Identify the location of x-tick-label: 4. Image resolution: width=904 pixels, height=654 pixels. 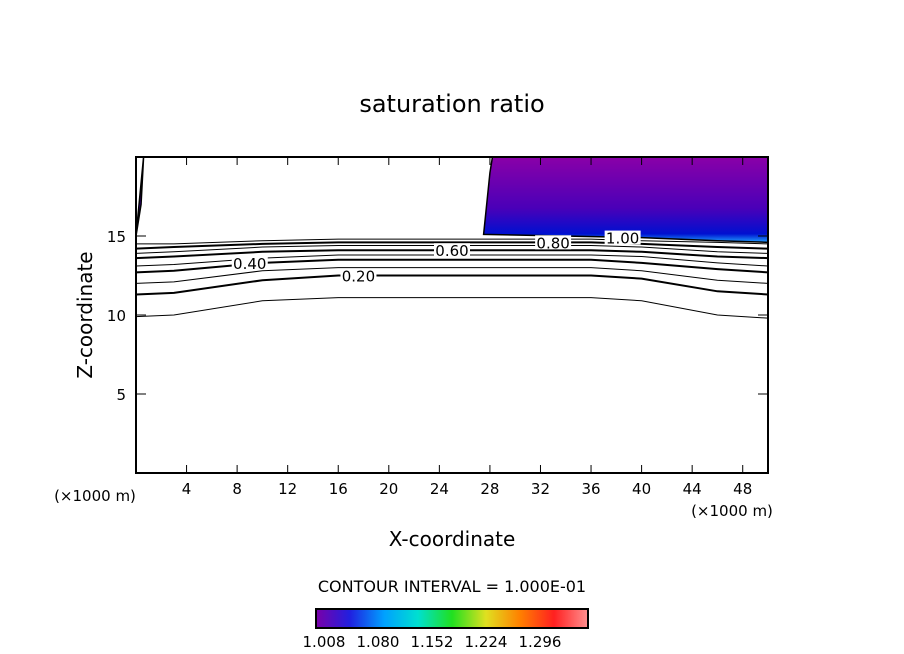
(187, 489).